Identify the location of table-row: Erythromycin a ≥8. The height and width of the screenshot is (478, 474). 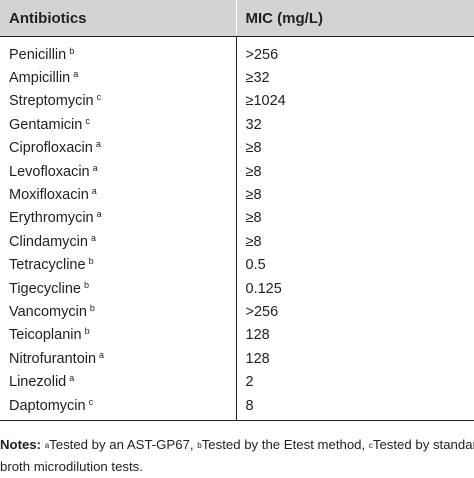
(237, 218).